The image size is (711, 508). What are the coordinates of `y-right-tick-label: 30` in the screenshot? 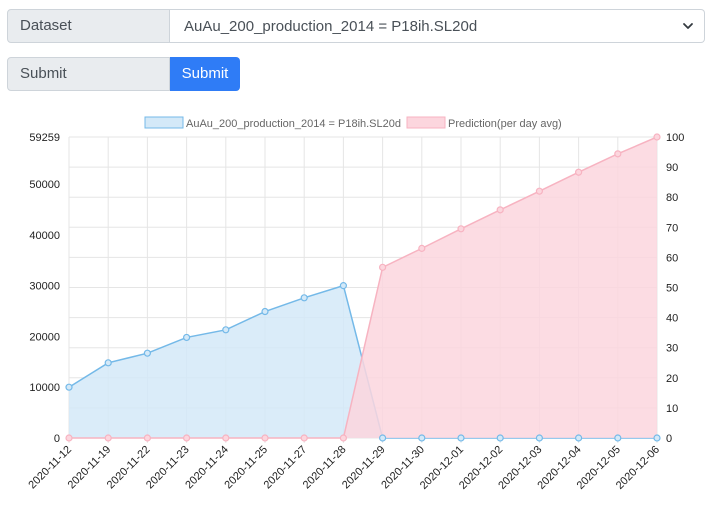 It's located at (672, 349).